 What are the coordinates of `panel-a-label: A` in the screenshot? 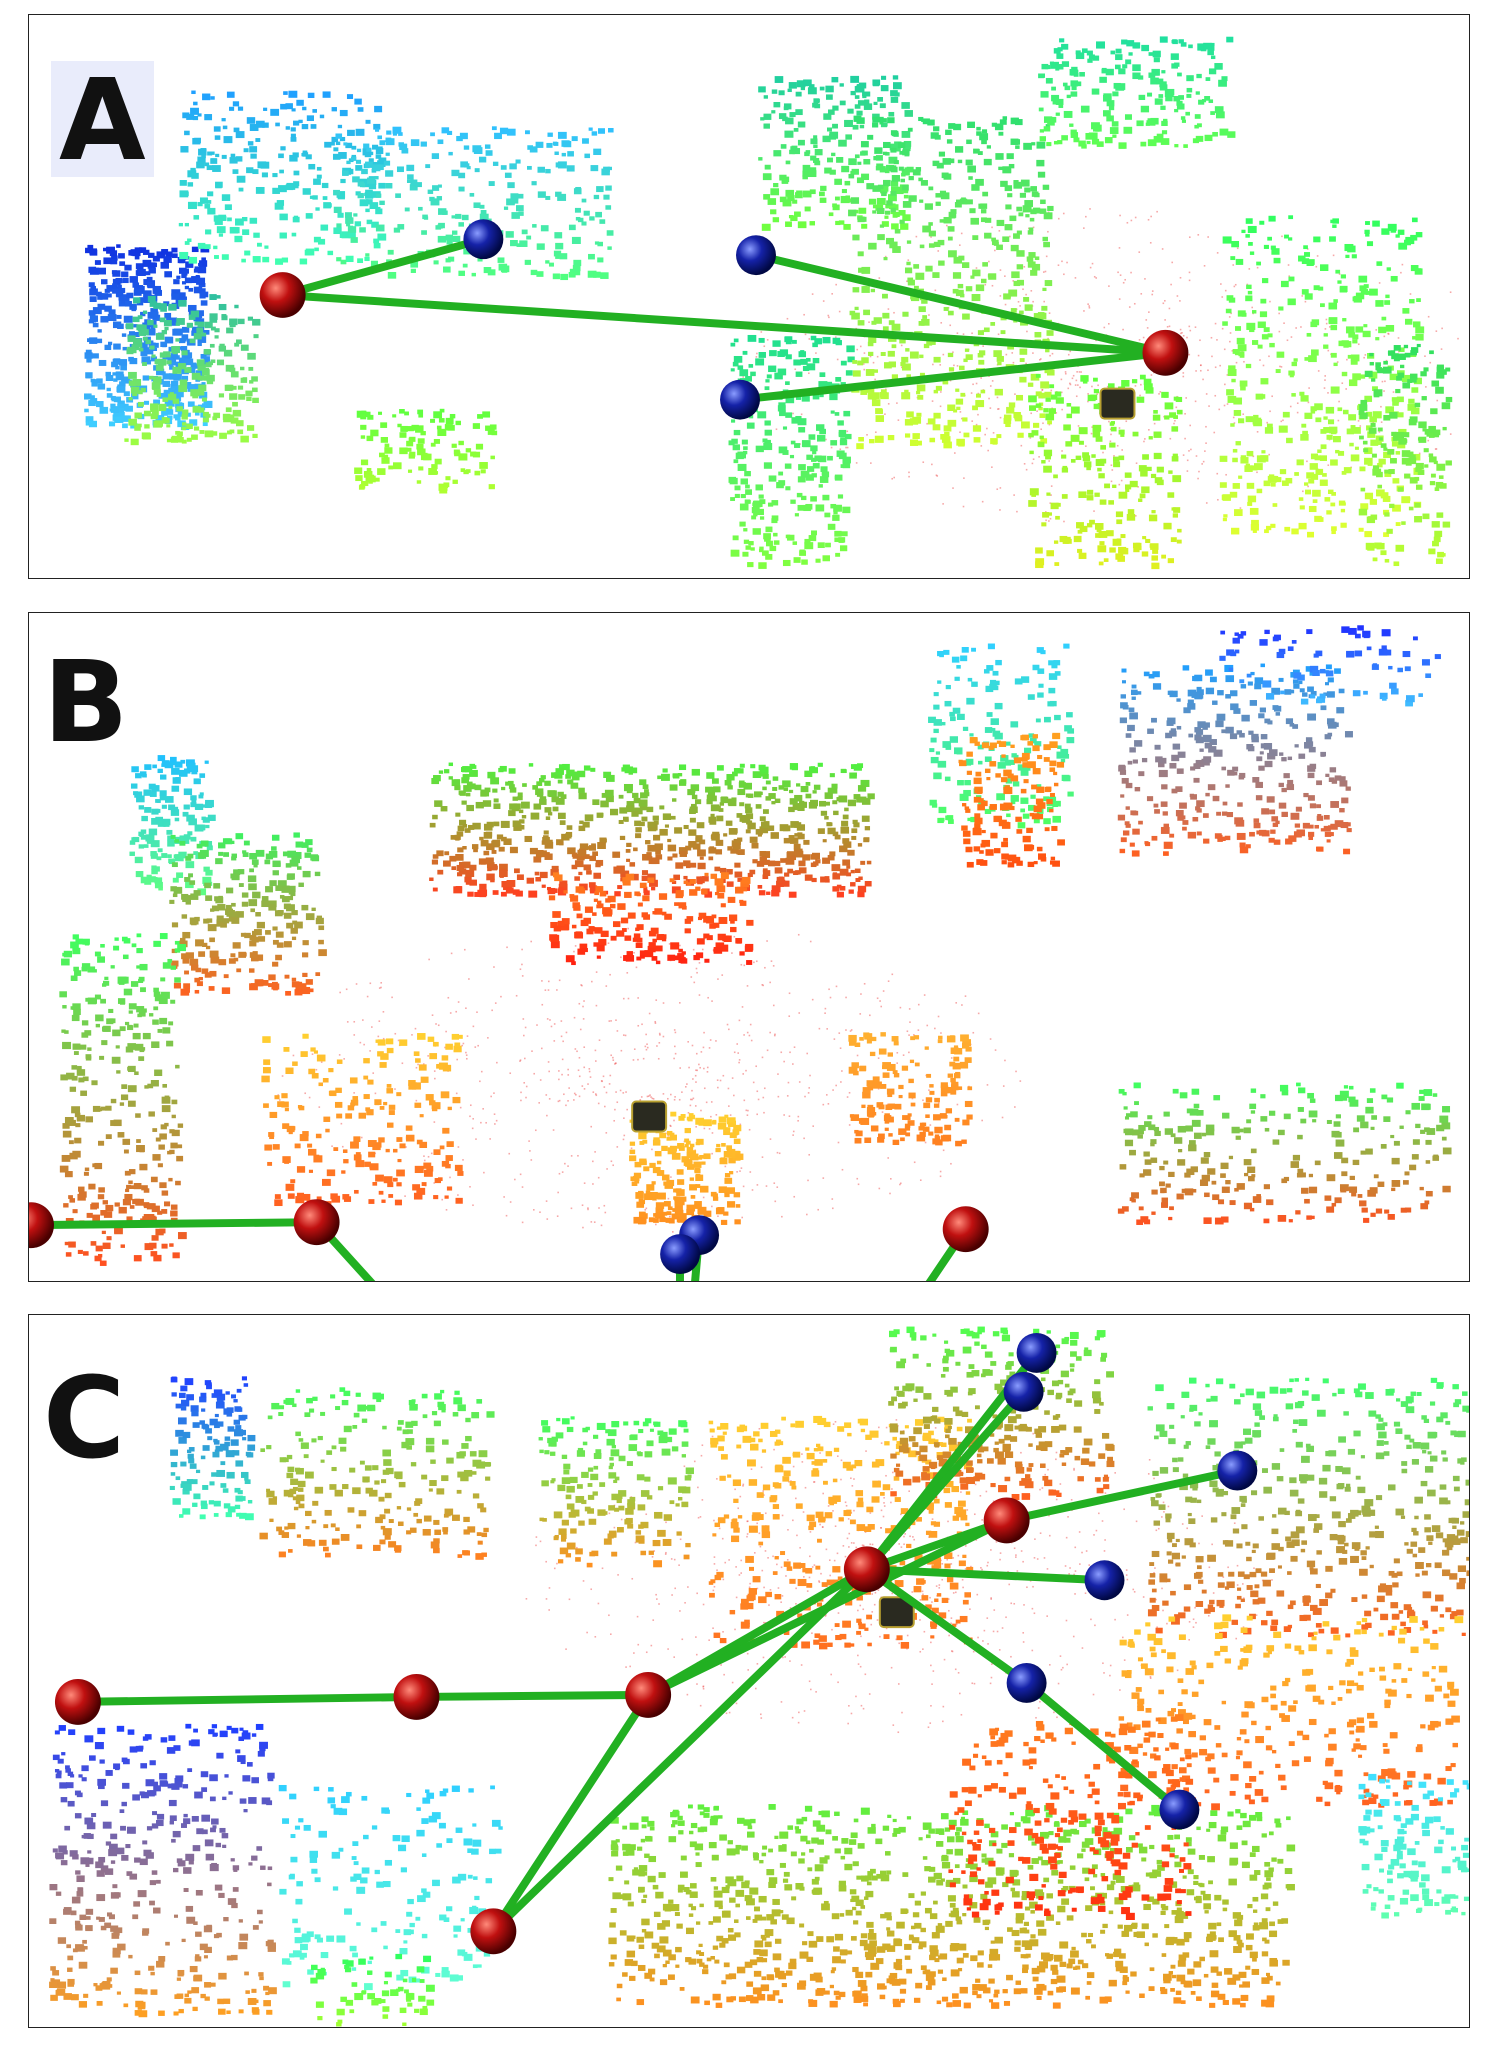 It's located at (102, 119).